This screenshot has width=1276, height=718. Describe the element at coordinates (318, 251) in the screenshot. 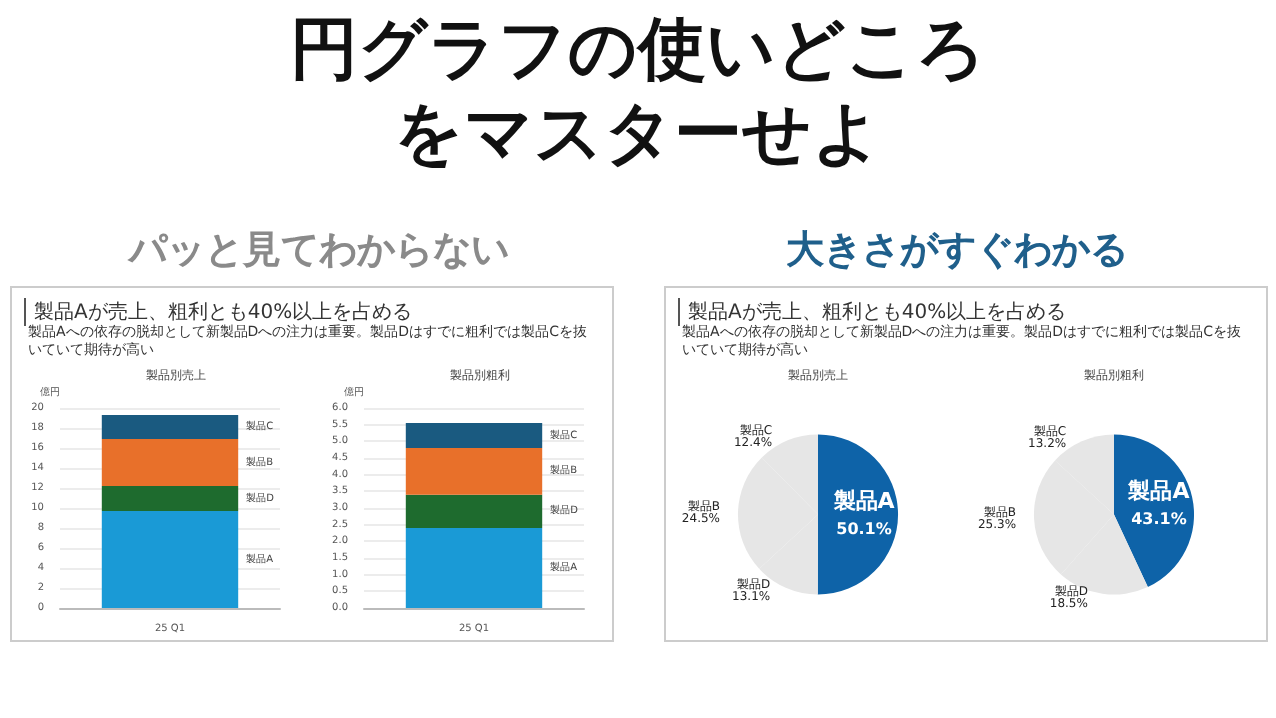

I see `text: パッと見てわからない` at that location.